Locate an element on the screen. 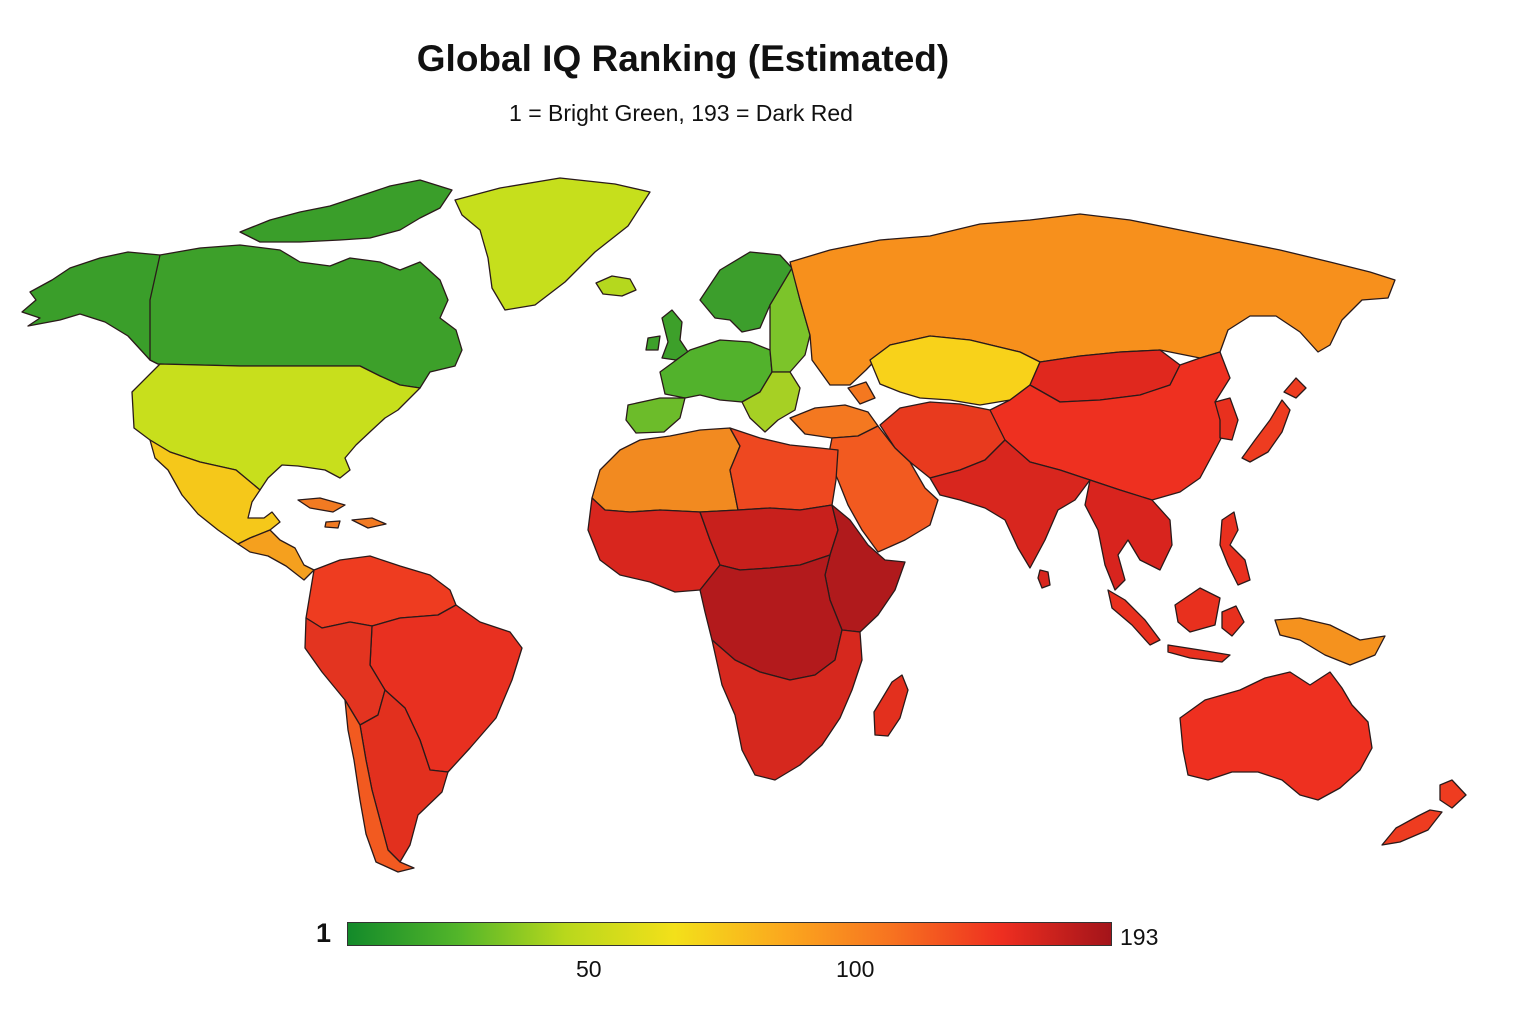 The width and height of the screenshot is (1536, 1024). region-southern-africa is located at coordinates (787, 705).